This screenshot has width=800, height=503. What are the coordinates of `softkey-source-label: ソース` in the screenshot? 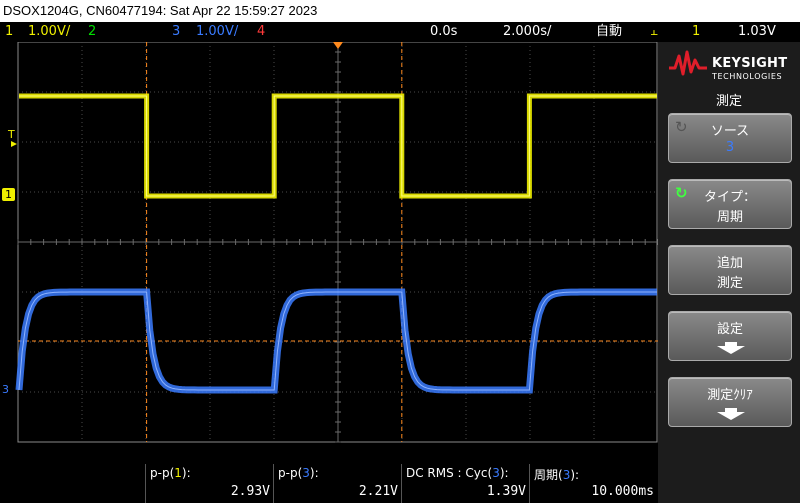 It's located at (730, 131).